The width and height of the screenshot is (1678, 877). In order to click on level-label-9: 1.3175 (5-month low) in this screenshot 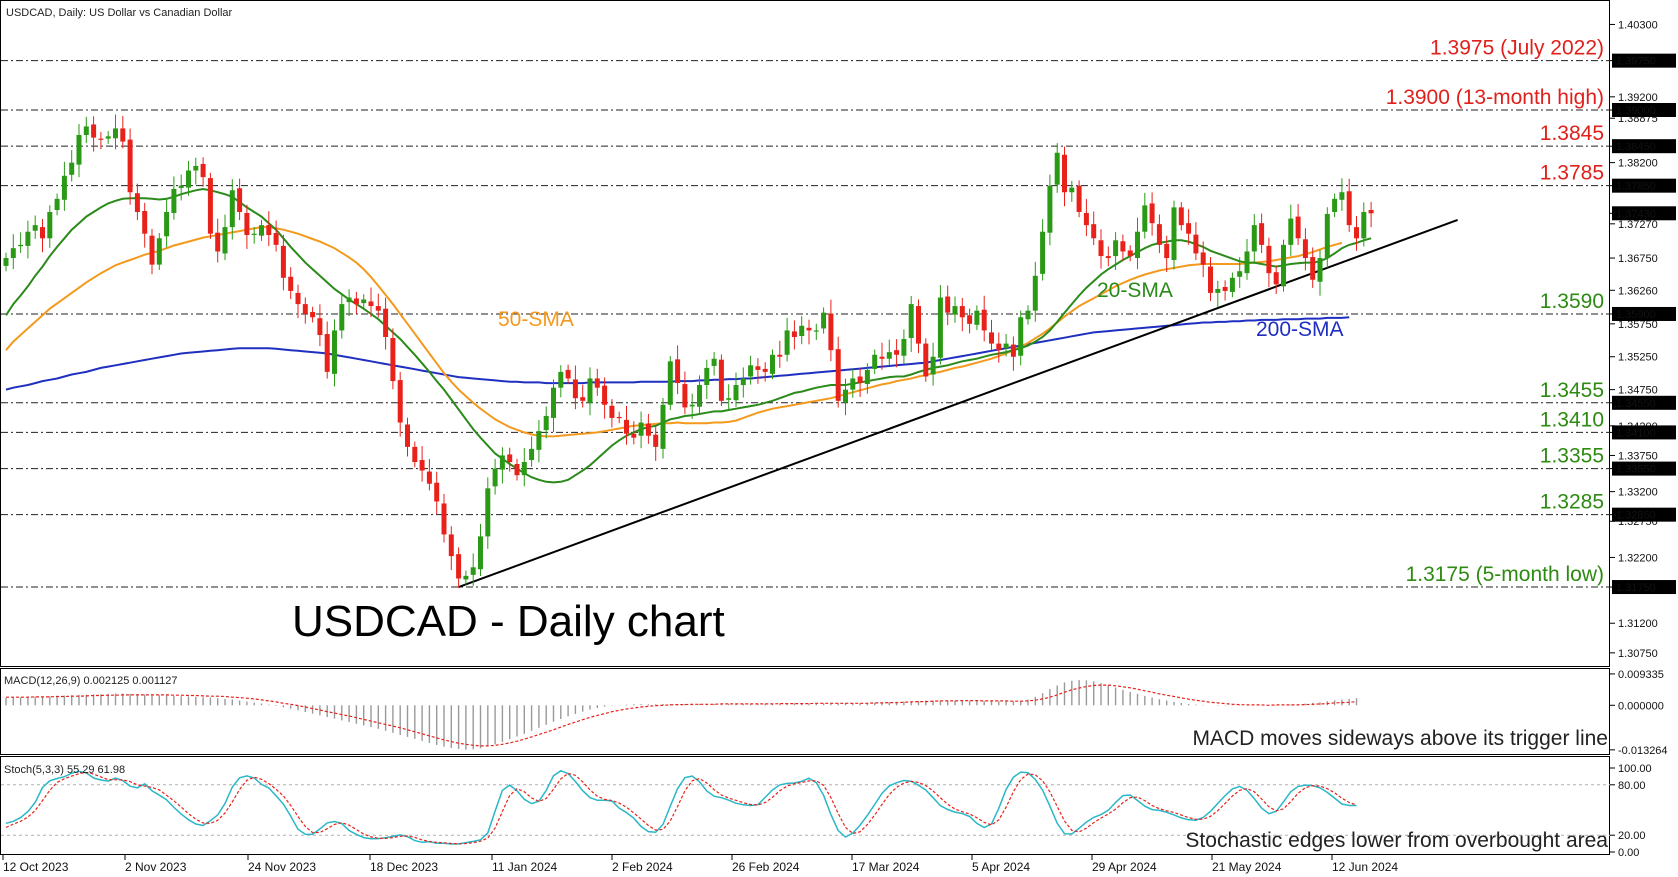, I will do `click(1505, 574)`.